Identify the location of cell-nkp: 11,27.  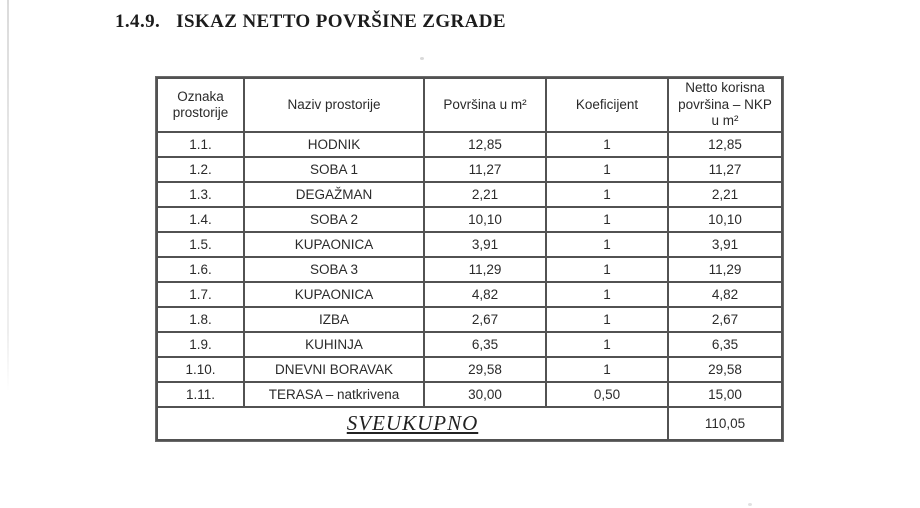
(725, 169).